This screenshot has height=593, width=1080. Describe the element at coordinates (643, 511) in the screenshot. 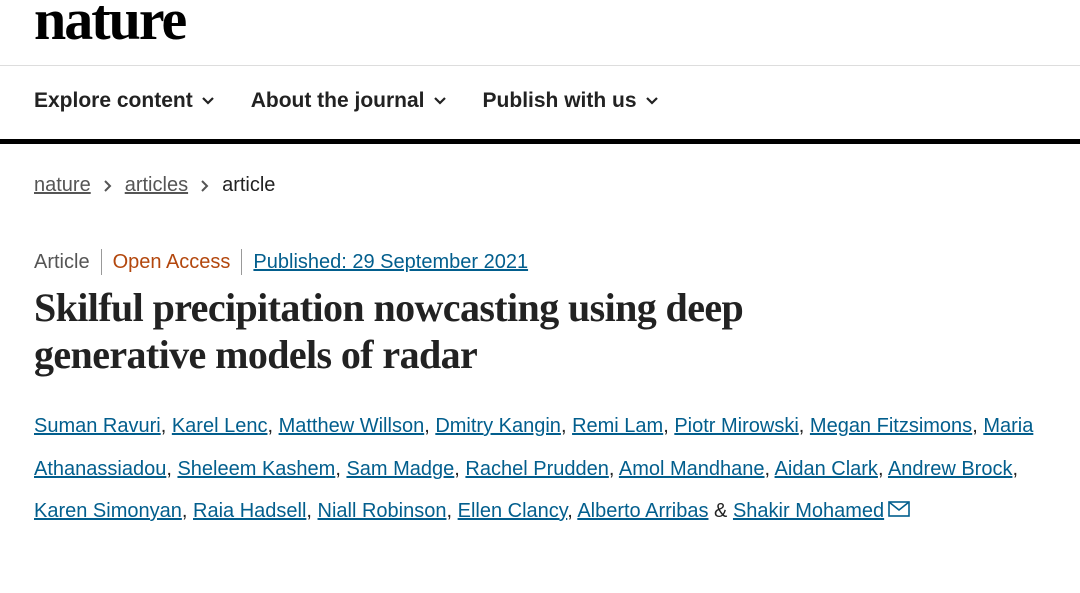

I see `author-link: Alberto Arribas` at that location.